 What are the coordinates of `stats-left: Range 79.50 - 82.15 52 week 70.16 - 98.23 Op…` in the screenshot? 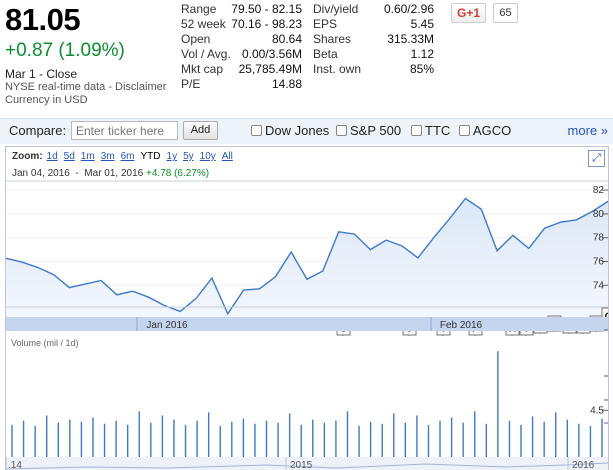 It's located at (241, 47).